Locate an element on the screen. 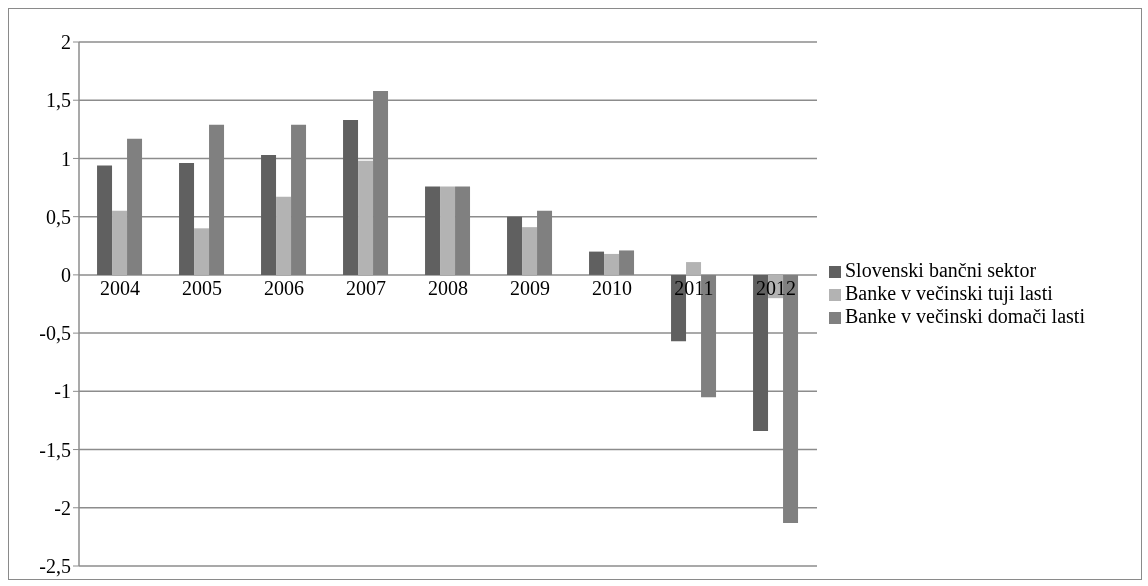  x-tick-label: 2006 is located at coordinates (284, 287).